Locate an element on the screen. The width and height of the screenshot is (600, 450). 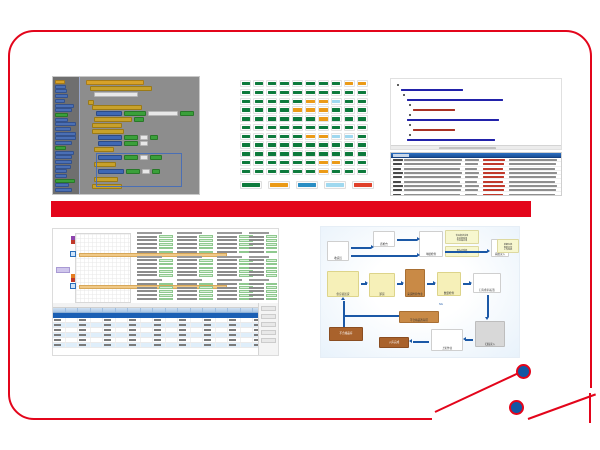
table-action-button is located at coordinates (268, 324).